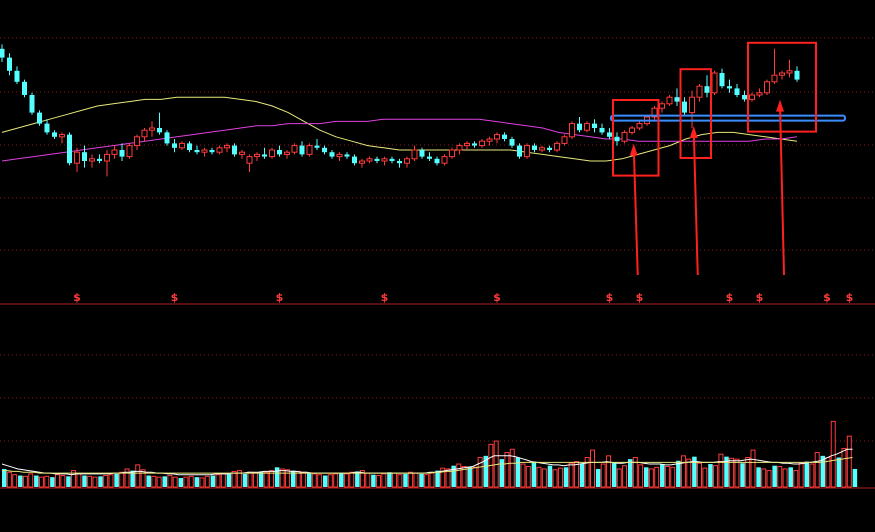 Image resolution: width=875 pixels, height=532 pixels. Describe the element at coordinates (427, 462) in the screenshot. I see `volume-average-lines` at that location.